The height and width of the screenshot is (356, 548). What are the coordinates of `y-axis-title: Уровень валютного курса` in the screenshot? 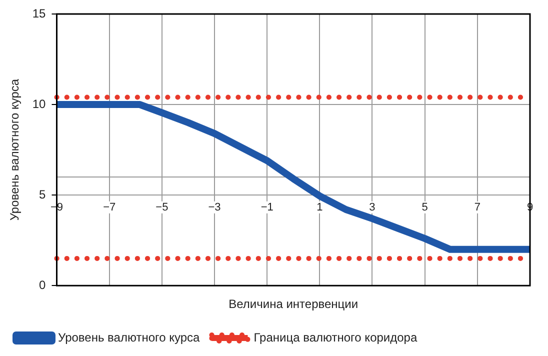 It's located at (15, 149).